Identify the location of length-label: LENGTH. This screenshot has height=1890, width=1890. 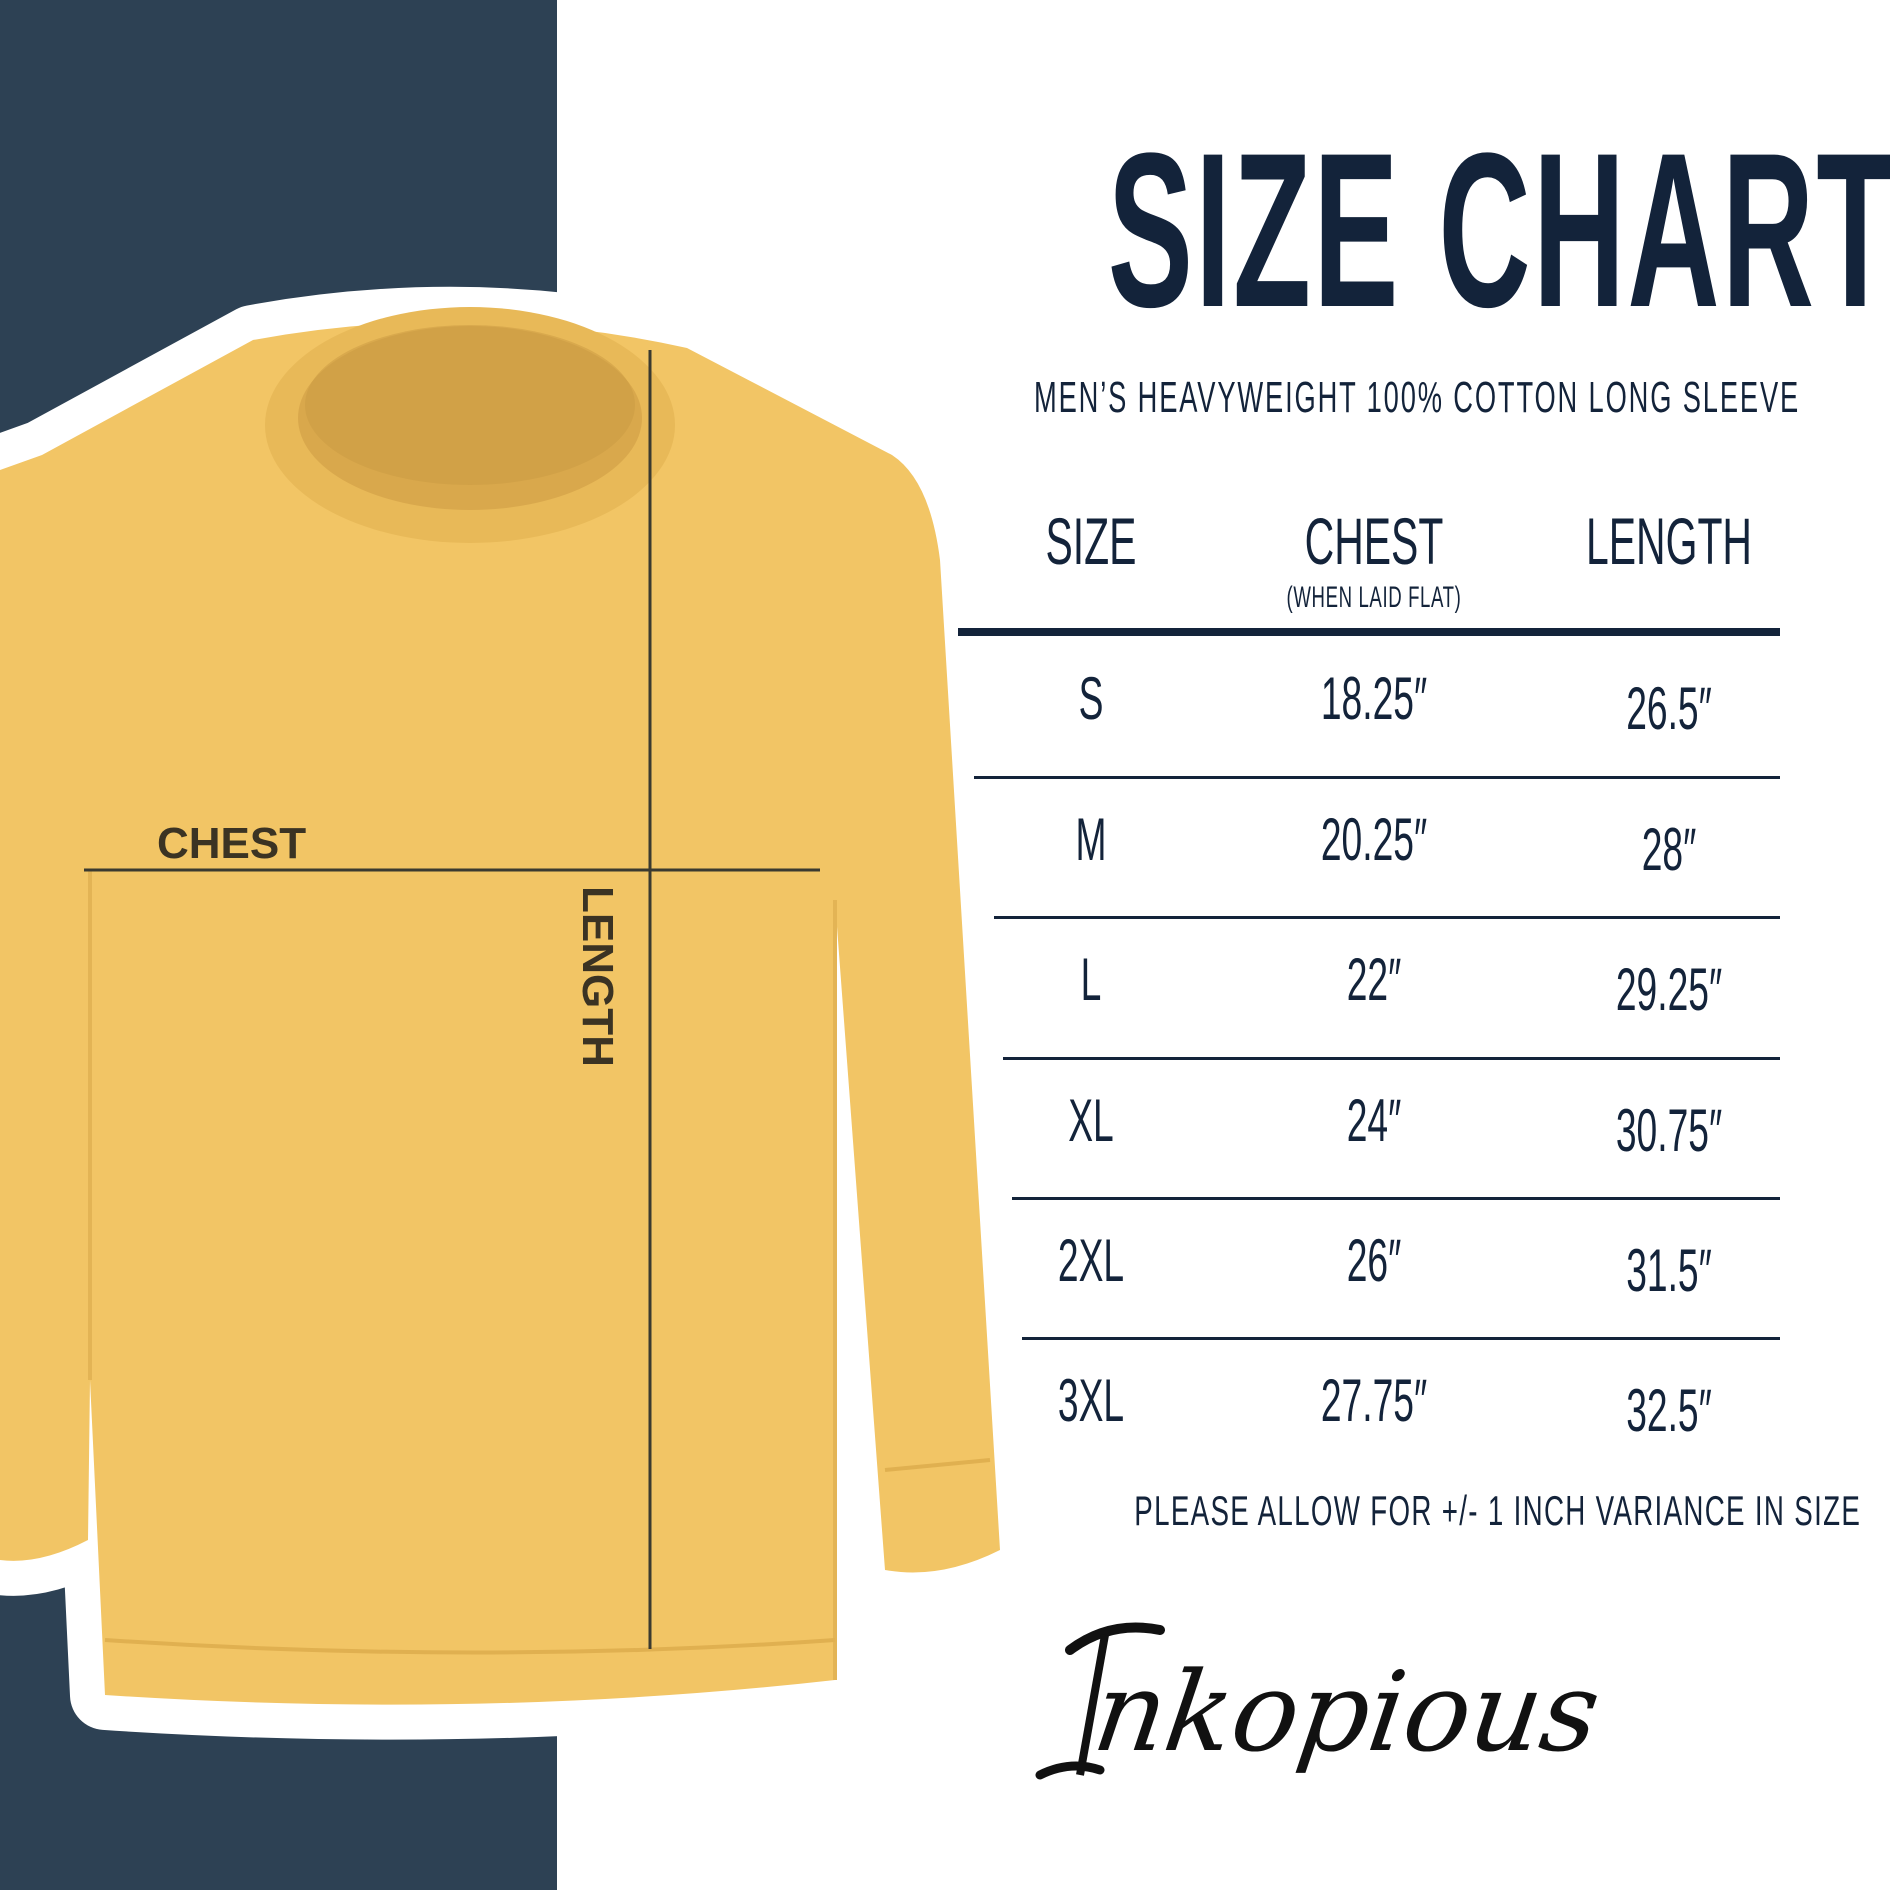
(597, 976).